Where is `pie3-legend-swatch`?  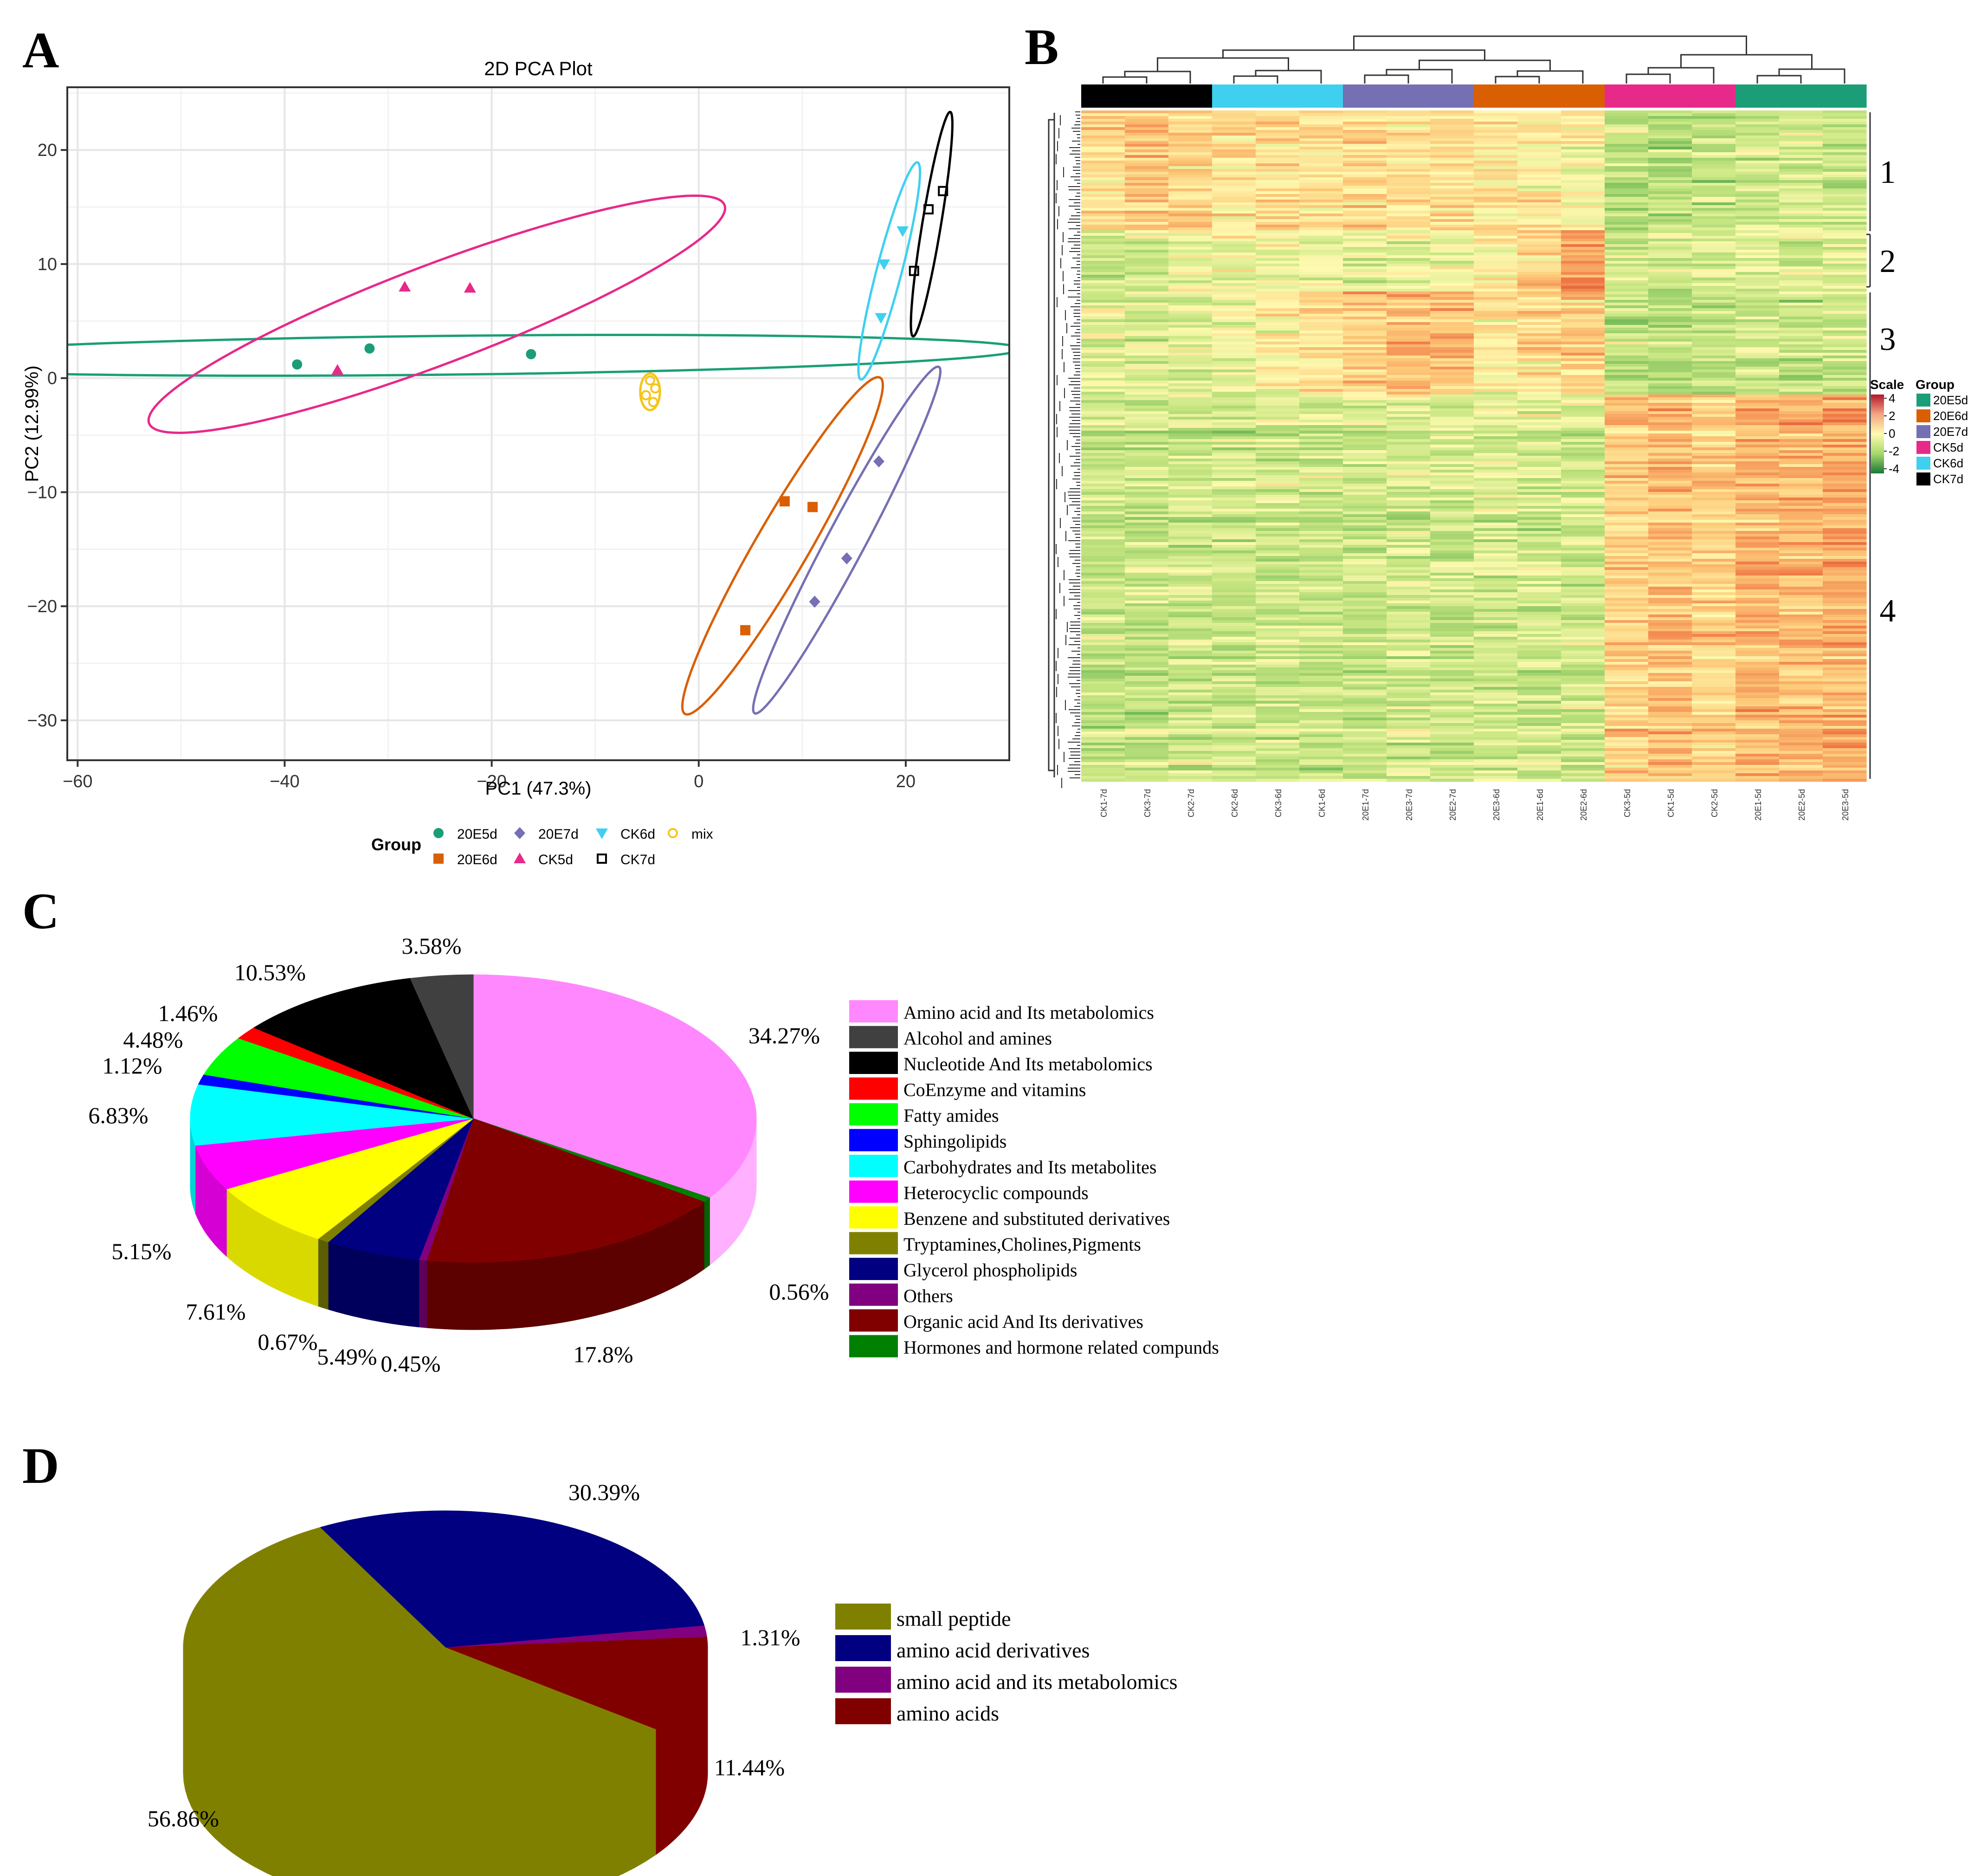
pie3-legend-swatch is located at coordinates (863, 1617).